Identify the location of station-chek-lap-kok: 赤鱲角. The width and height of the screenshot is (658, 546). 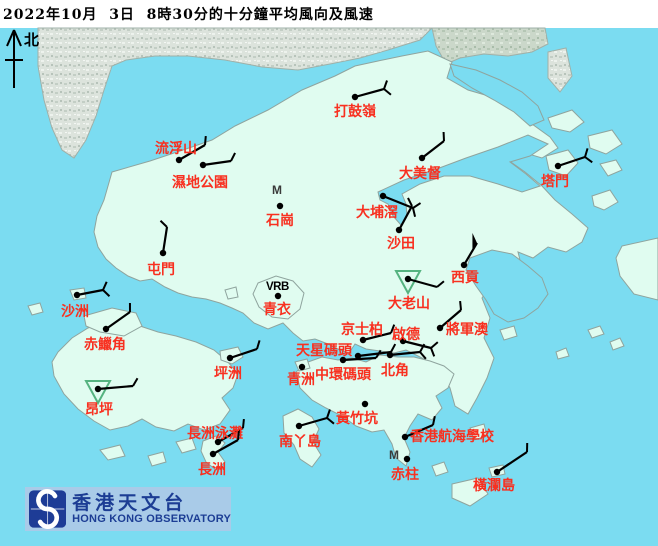
(107, 327).